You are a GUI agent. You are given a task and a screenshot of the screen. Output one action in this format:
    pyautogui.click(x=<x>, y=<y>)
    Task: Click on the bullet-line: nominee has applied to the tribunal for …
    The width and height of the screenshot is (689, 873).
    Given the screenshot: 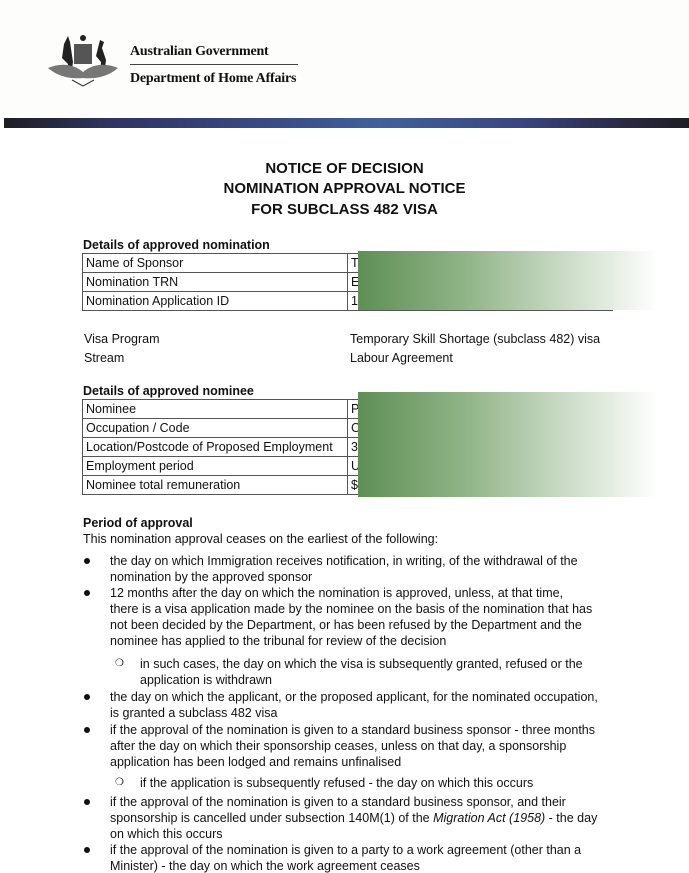 What is the action you would take?
    pyautogui.click(x=278, y=641)
    